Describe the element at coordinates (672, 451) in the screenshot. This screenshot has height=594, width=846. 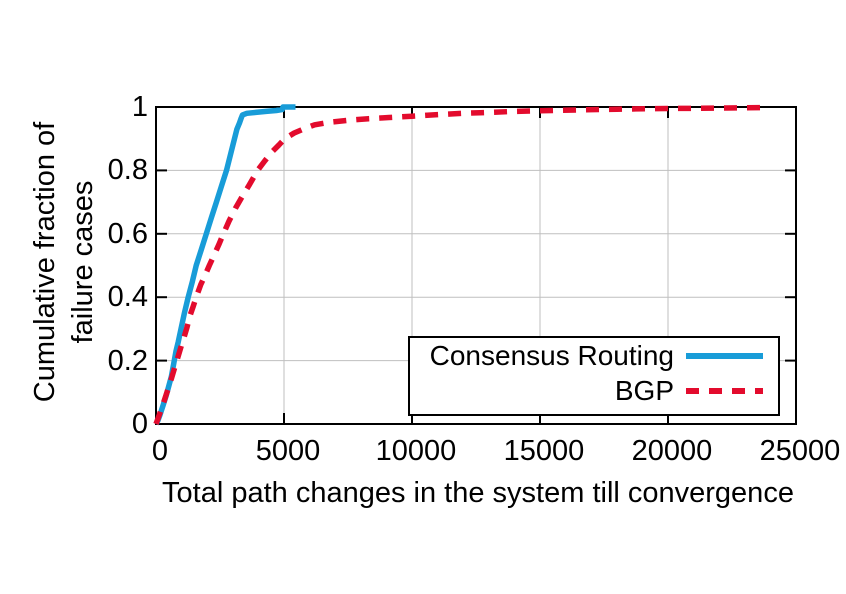
I see `x-tick-label: 20000` at that location.